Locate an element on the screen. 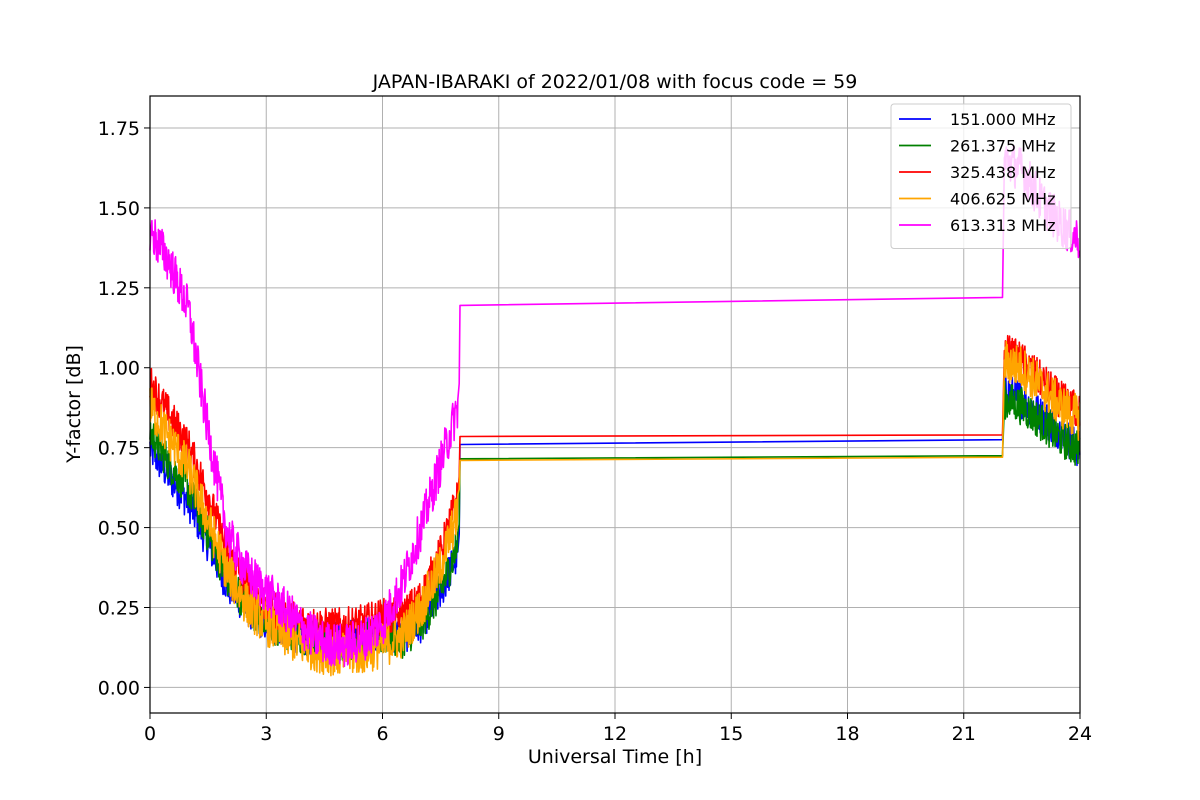  y-tick-label: 1.25 is located at coordinates (119, 289).